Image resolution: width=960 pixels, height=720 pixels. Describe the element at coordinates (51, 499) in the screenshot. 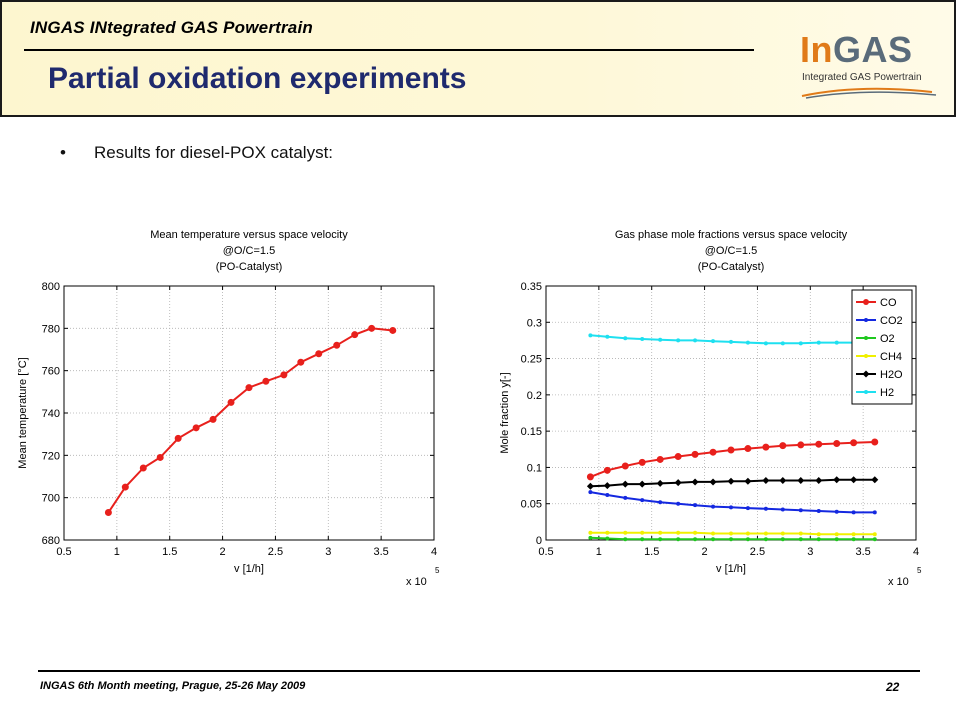

I see `chart1-y-tick-label: 700` at that location.